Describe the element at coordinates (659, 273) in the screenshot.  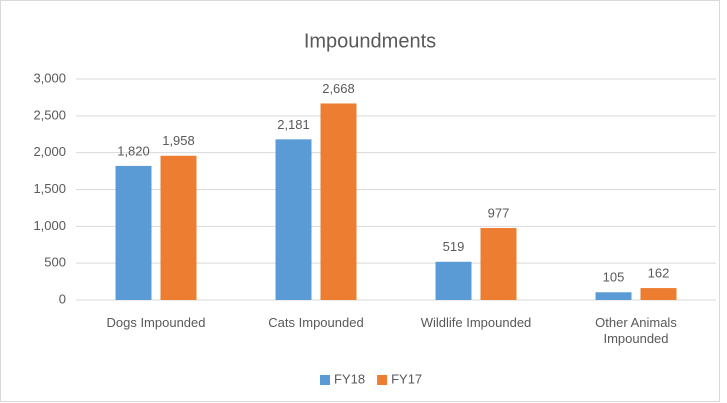
I see `data-label: 162` at that location.